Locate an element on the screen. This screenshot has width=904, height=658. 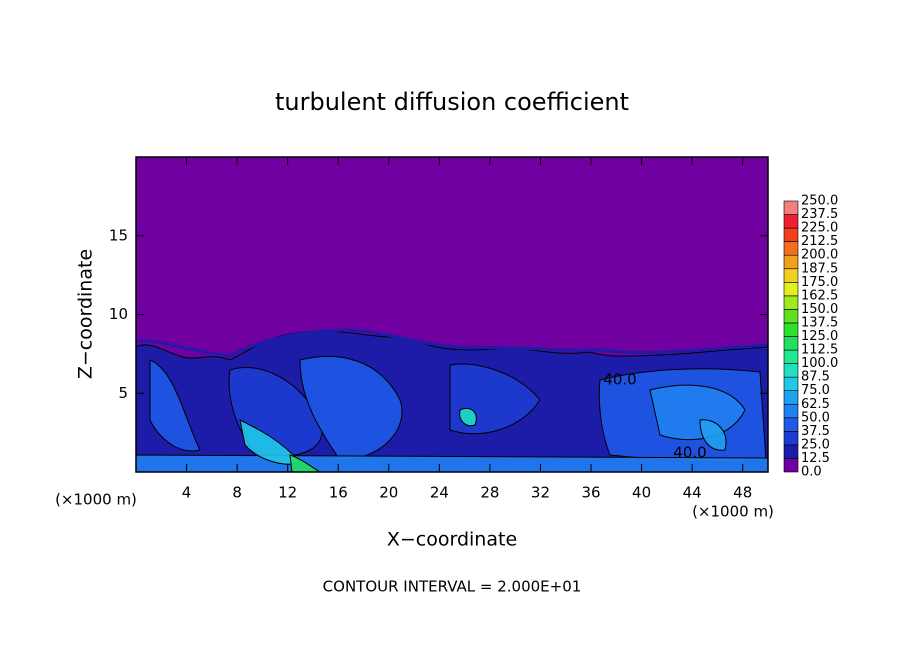
x-axis-label: X−coordinate is located at coordinates (452, 540).